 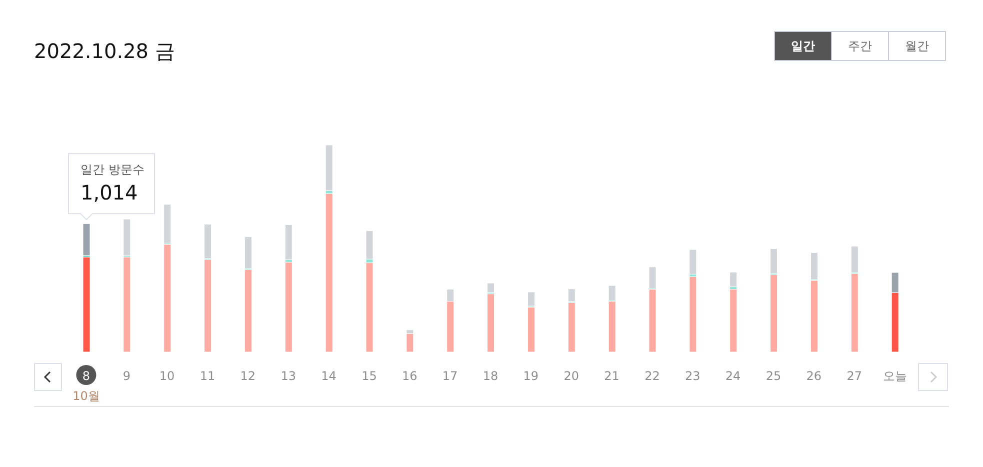 What do you see at coordinates (104, 51) in the screenshot?
I see `chart-title: 2022.10.28 금` at bounding box center [104, 51].